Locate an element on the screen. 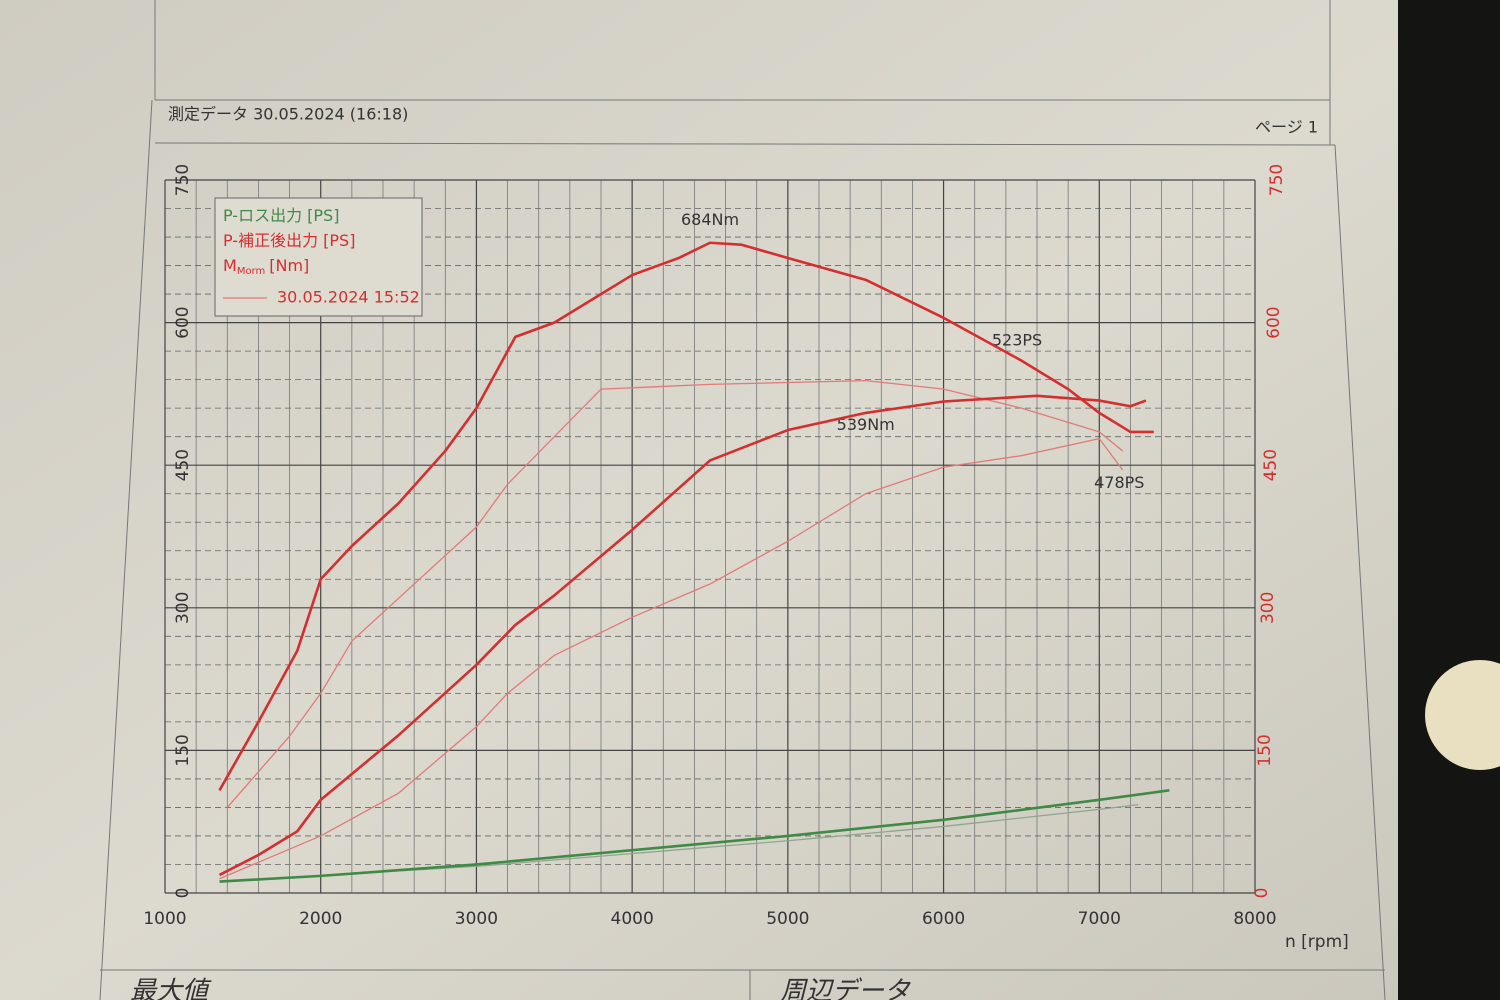 Image resolution: width=1500 pixels, height=1000 pixels. peak-label: 539Nm is located at coordinates (866, 424).